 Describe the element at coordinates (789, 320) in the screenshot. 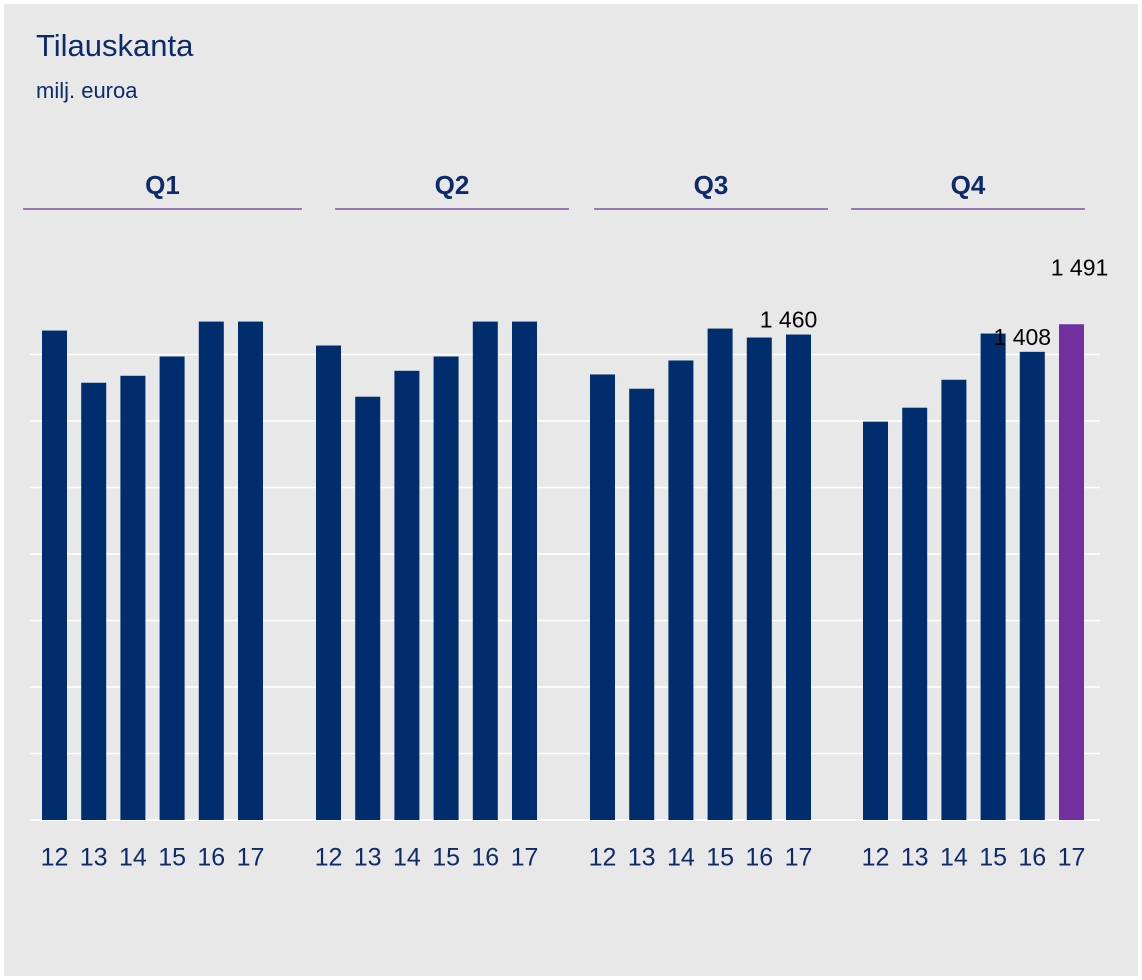

I see `data-label: 1 460` at that location.